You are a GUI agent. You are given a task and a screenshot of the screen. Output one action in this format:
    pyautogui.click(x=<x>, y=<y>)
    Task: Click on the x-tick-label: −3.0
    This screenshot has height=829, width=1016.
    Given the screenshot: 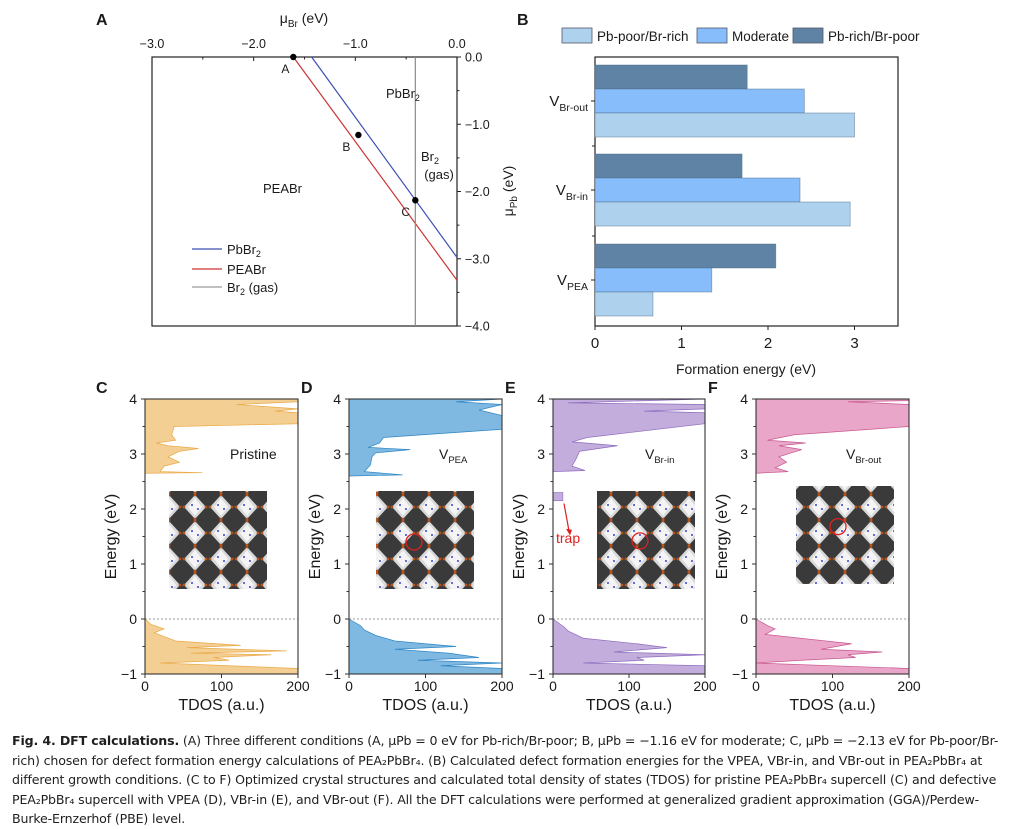 What is the action you would take?
    pyautogui.click(x=152, y=44)
    